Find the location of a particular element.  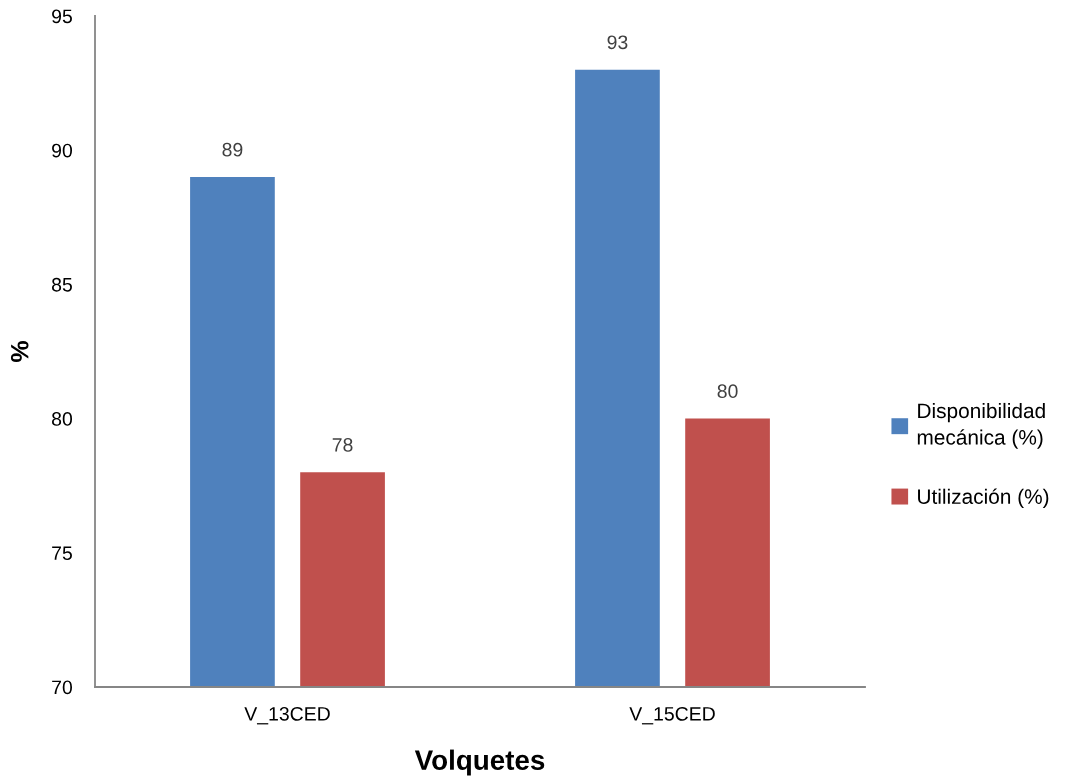

data-label: 89 is located at coordinates (232, 149).